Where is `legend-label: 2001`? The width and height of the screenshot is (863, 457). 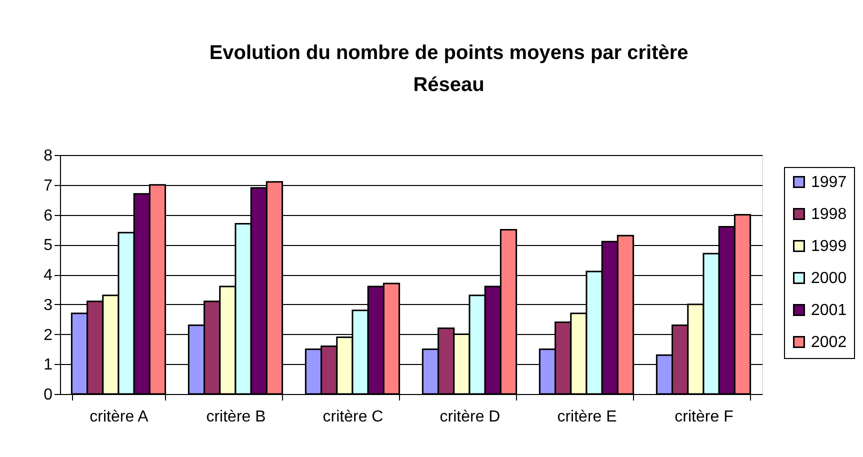
legend-label: 2001 is located at coordinates (829, 310).